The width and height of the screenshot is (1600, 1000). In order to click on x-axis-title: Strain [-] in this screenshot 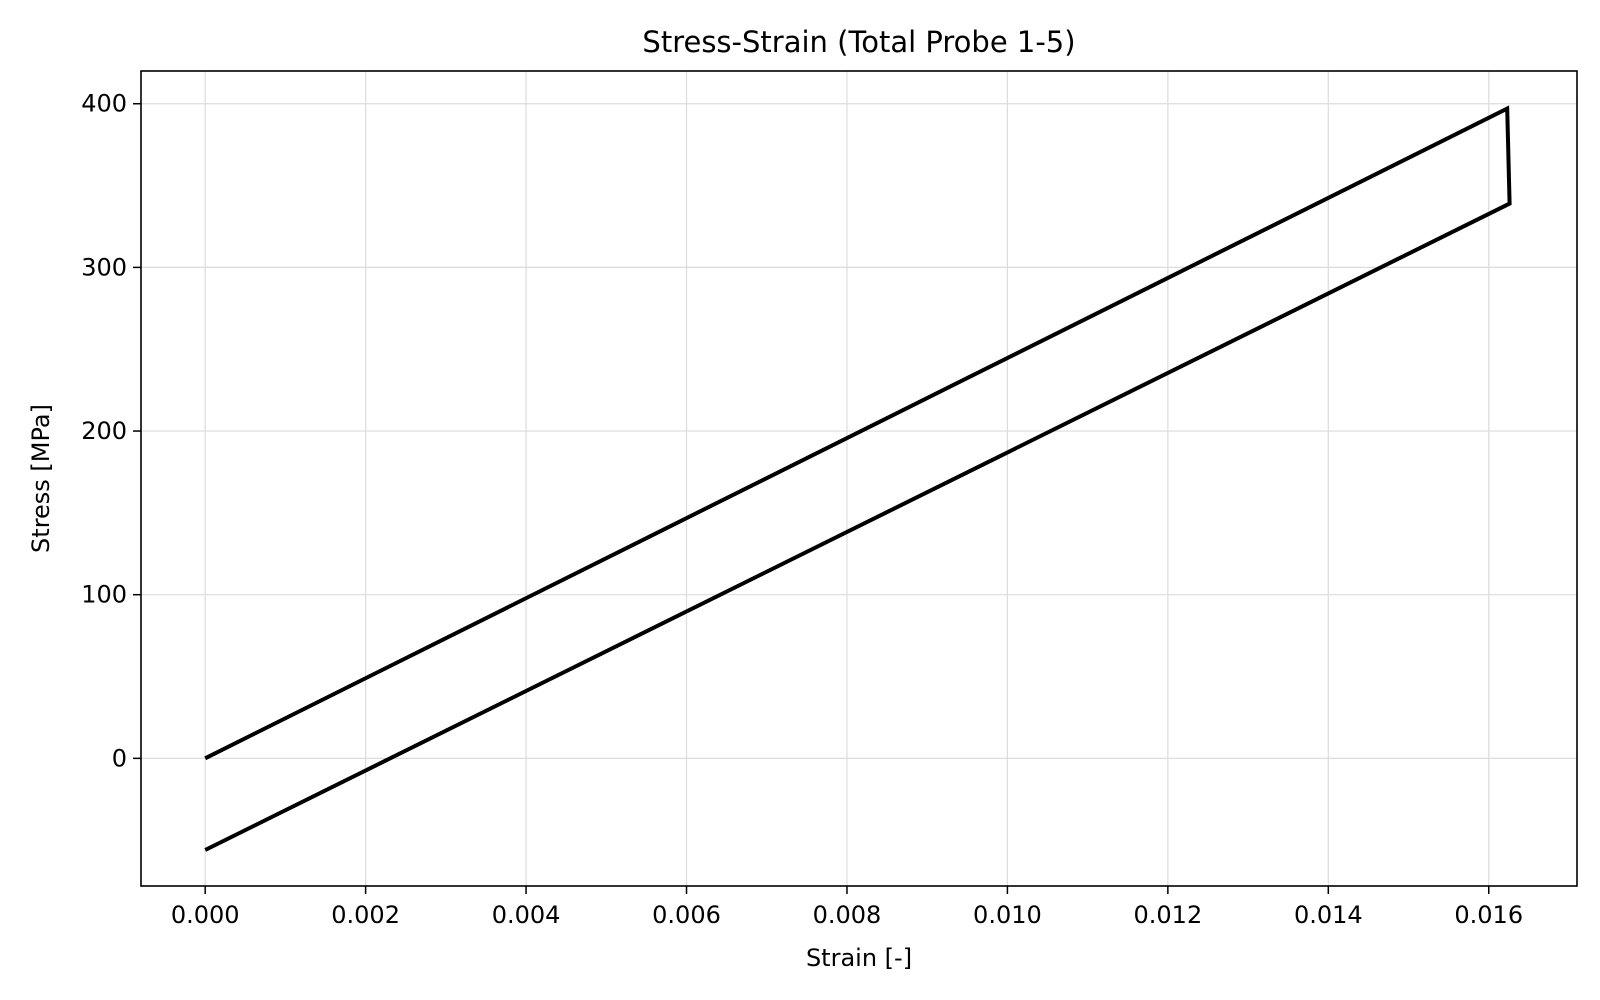, I will do `click(859, 958)`.